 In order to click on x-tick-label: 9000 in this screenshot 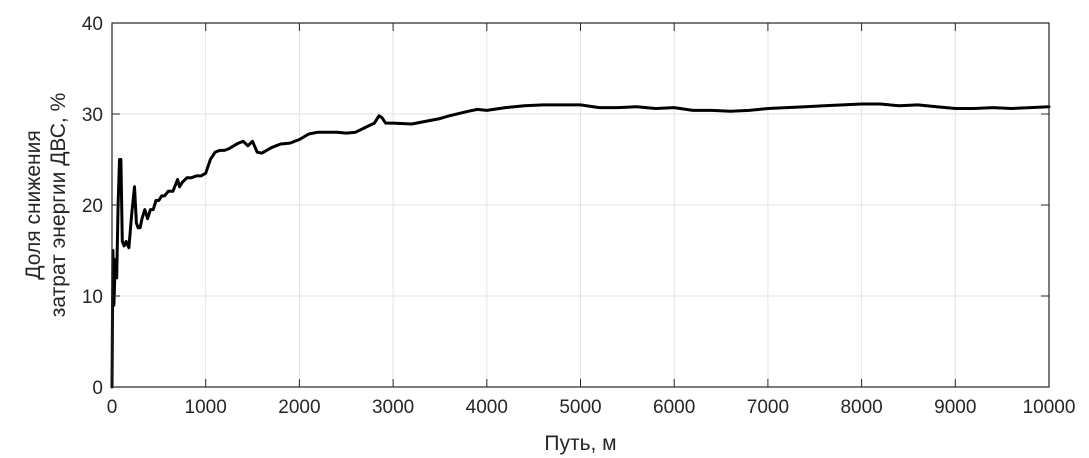, I will do `click(955, 407)`.